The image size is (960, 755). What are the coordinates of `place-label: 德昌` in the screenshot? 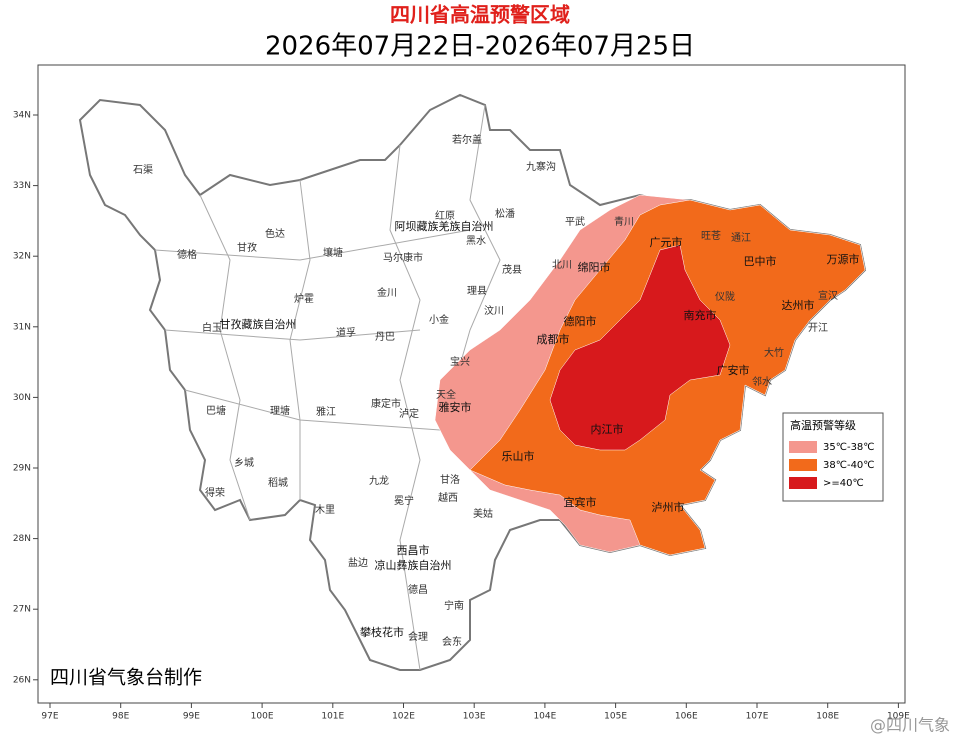 It's located at (418, 589).